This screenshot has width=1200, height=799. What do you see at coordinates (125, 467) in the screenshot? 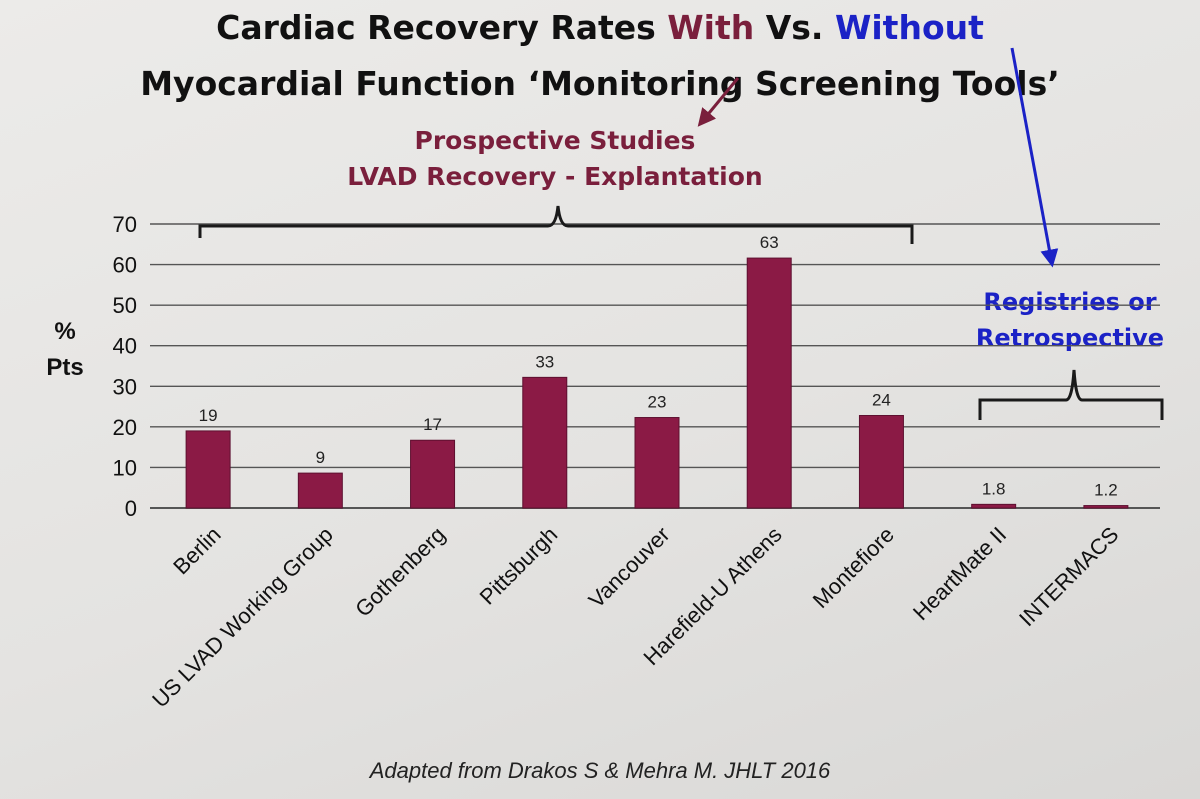
I see `y-tick-label: 10` at bounding box center [125, 467].